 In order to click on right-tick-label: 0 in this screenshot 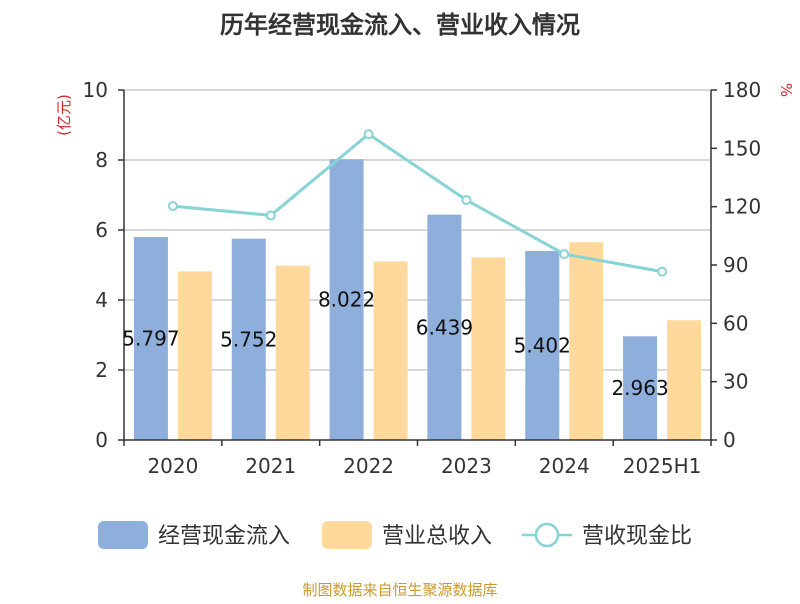, I will do `click(729, 440)`.